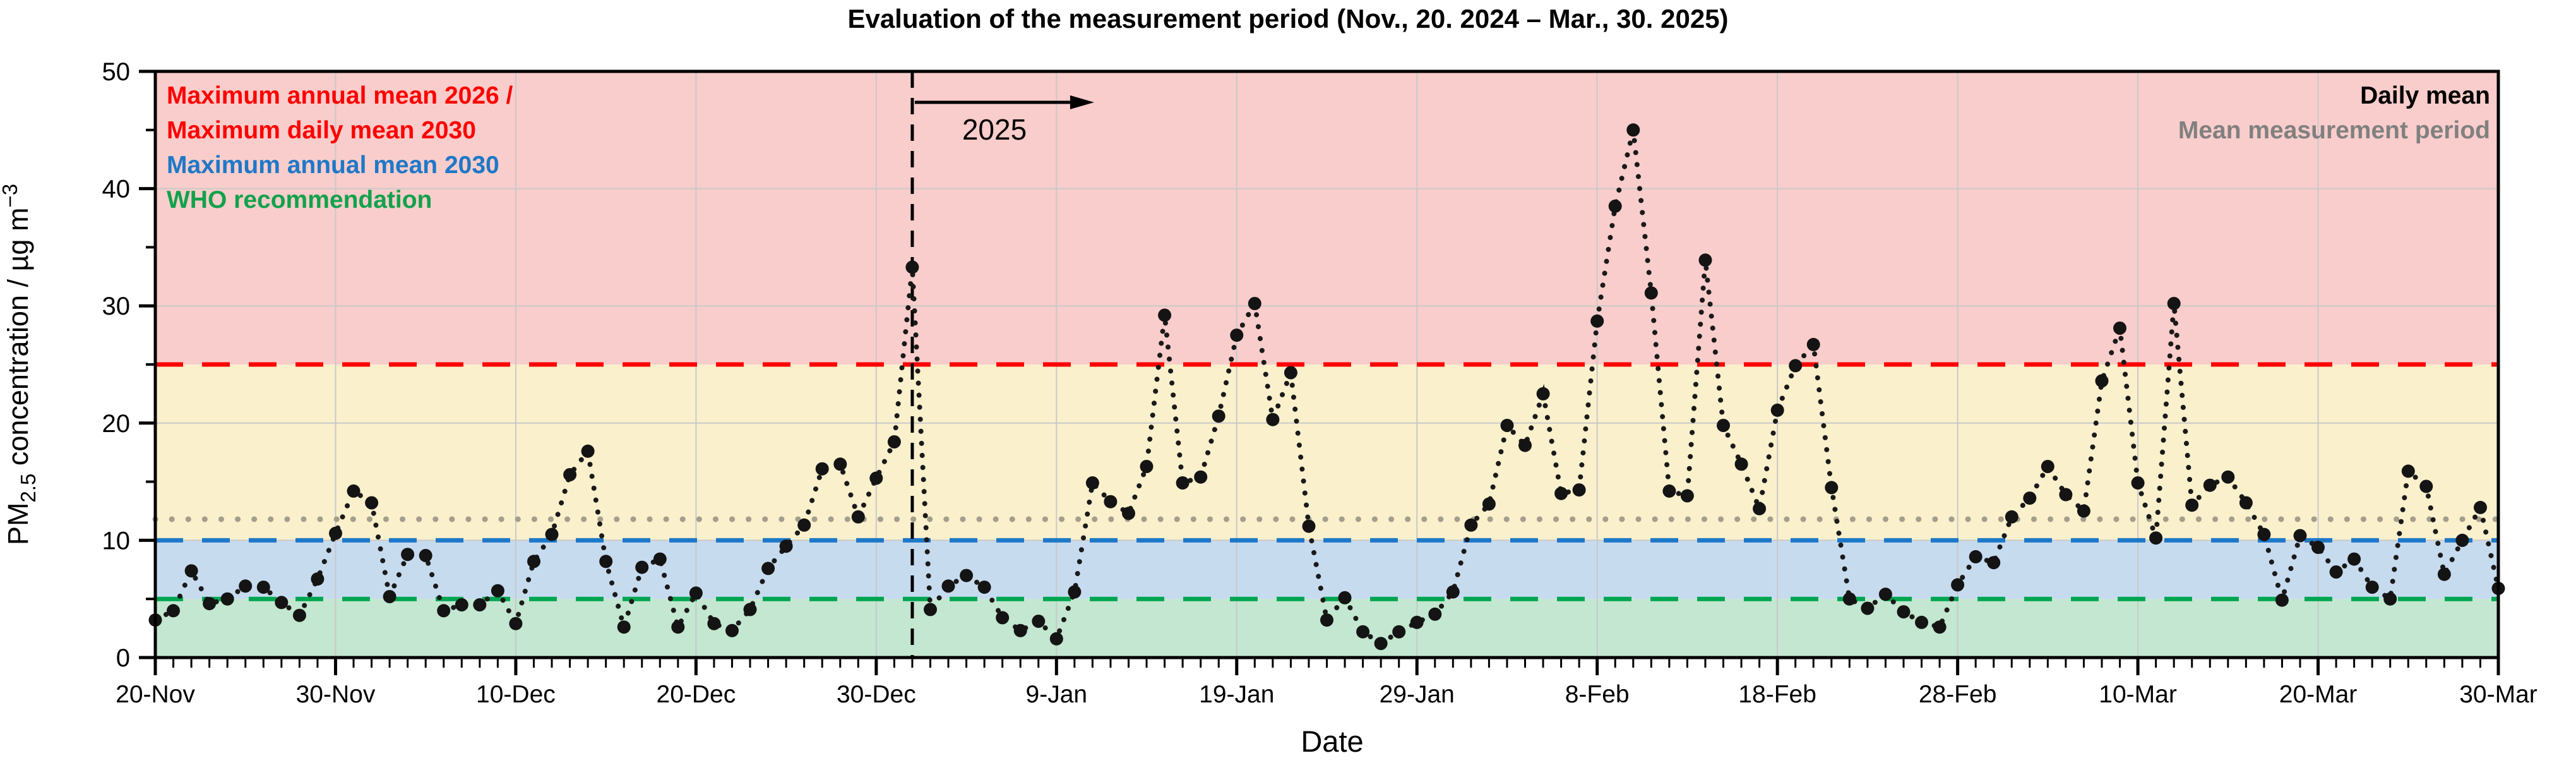  I want to click on x-tick-label: 29-Jan, so click(1417, 694).